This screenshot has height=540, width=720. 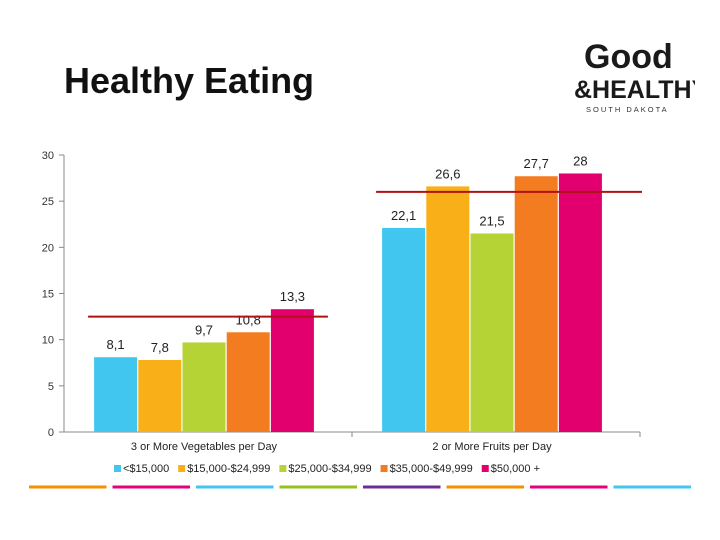 What do you see at coordinates (48, 156) in the screenshot?
I see `y-tick-label: 30` at bounding box center [48, 156].